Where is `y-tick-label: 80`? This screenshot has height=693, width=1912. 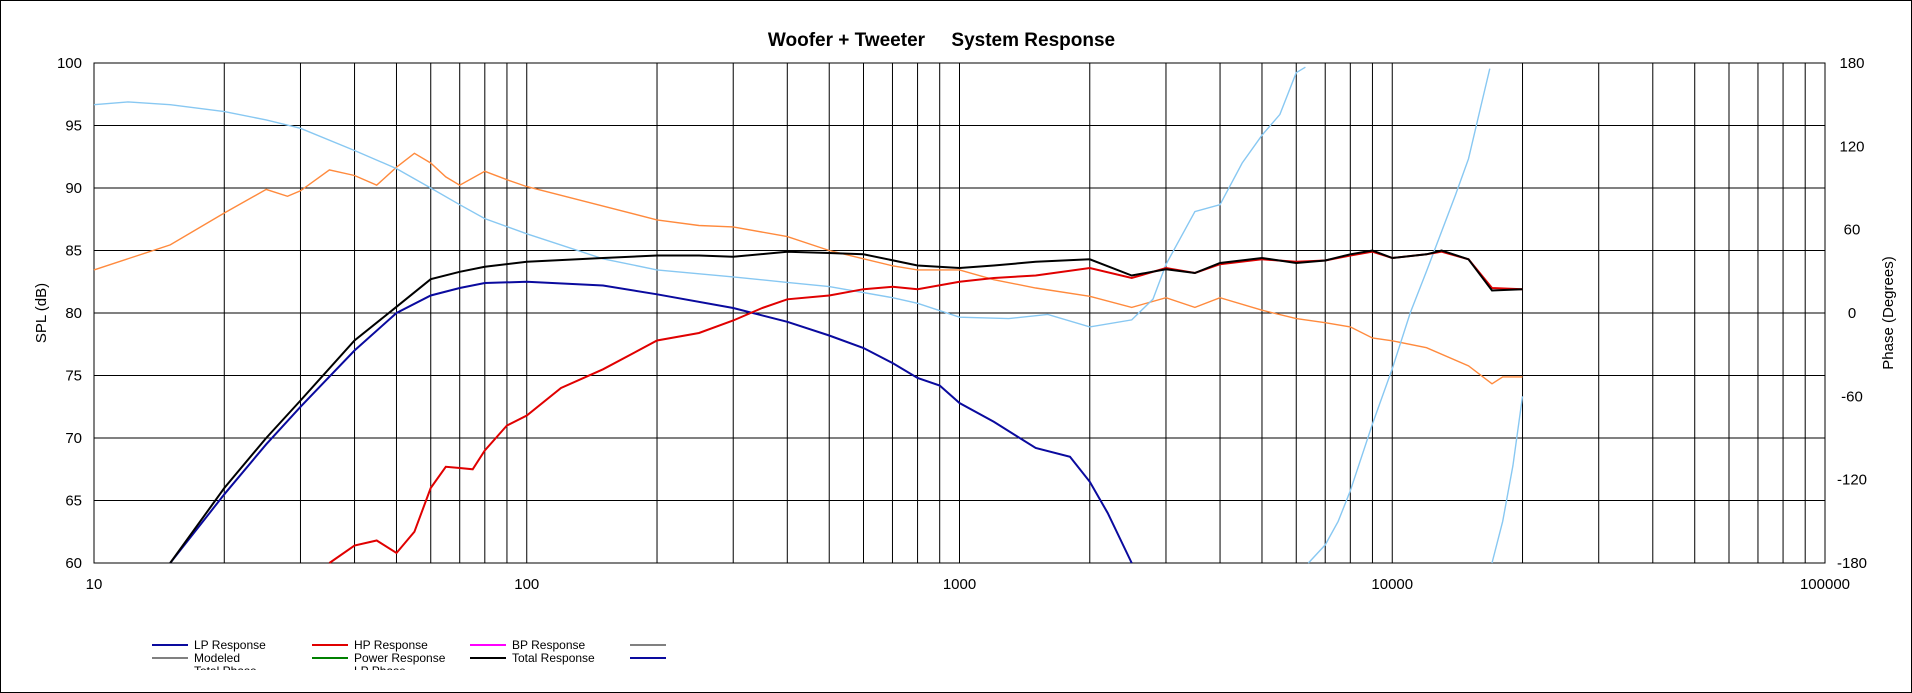 y-tick-label: 80 is located at coordinates (73, 313).